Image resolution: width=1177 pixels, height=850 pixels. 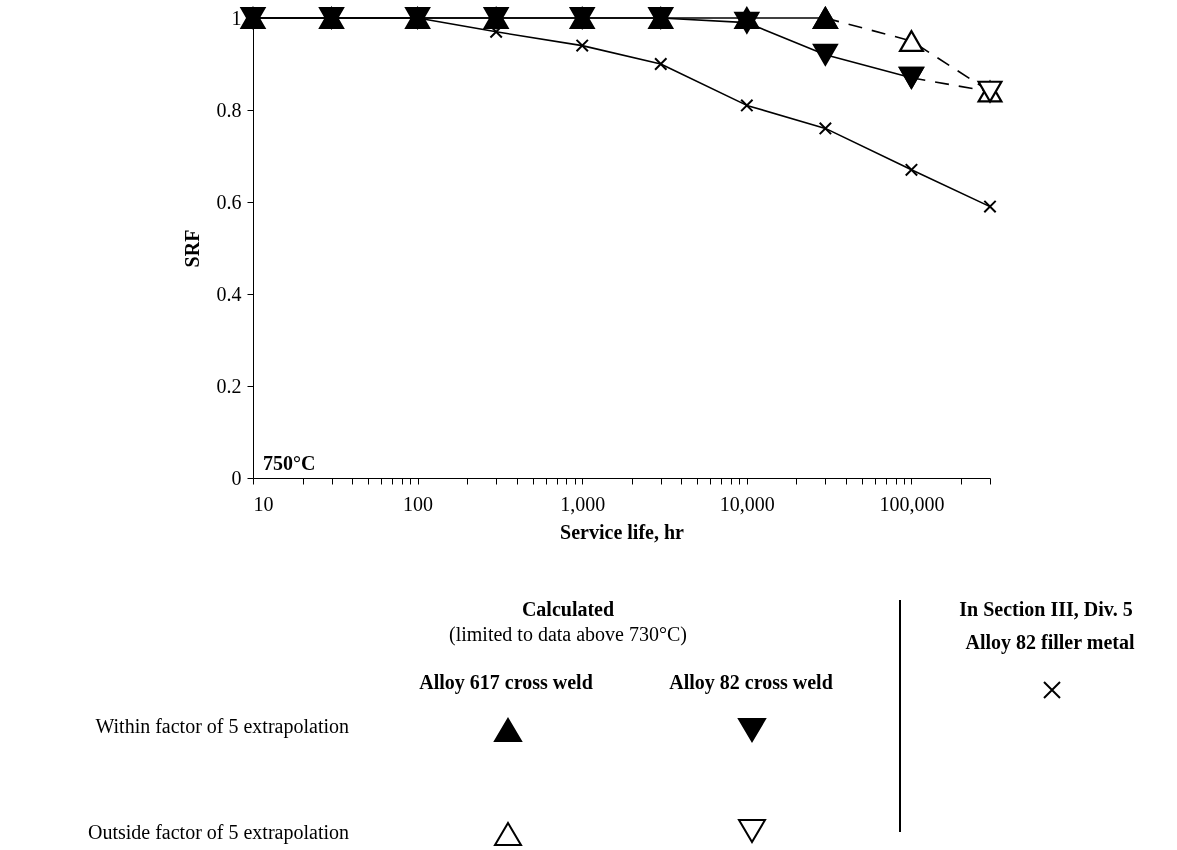 I want to click on y-tick-label: 0.6, so click(x=229, y=201).